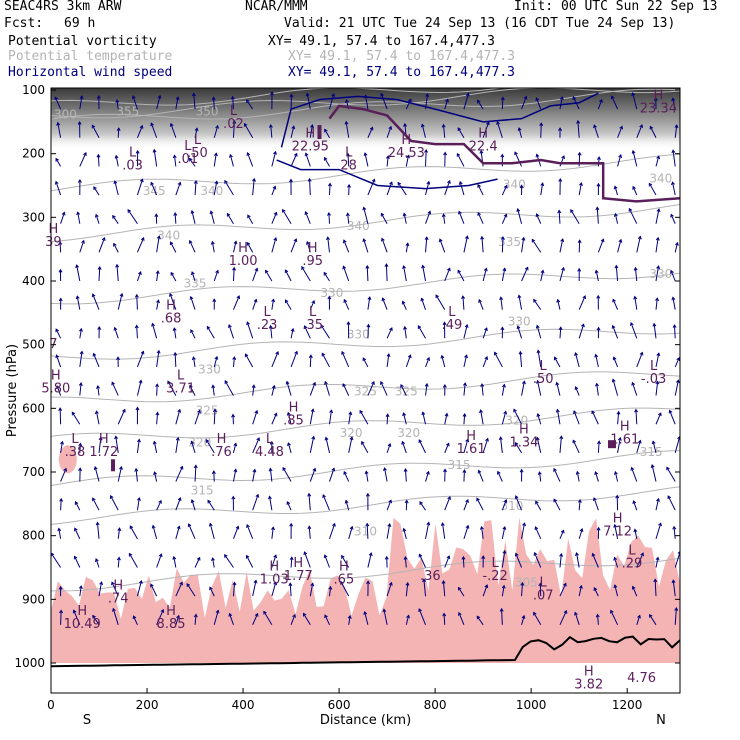  What do you see at coordinates (298, 576) in the screenshot?
I see `extremum-value: 1.77` at bounding box center [298, 576].